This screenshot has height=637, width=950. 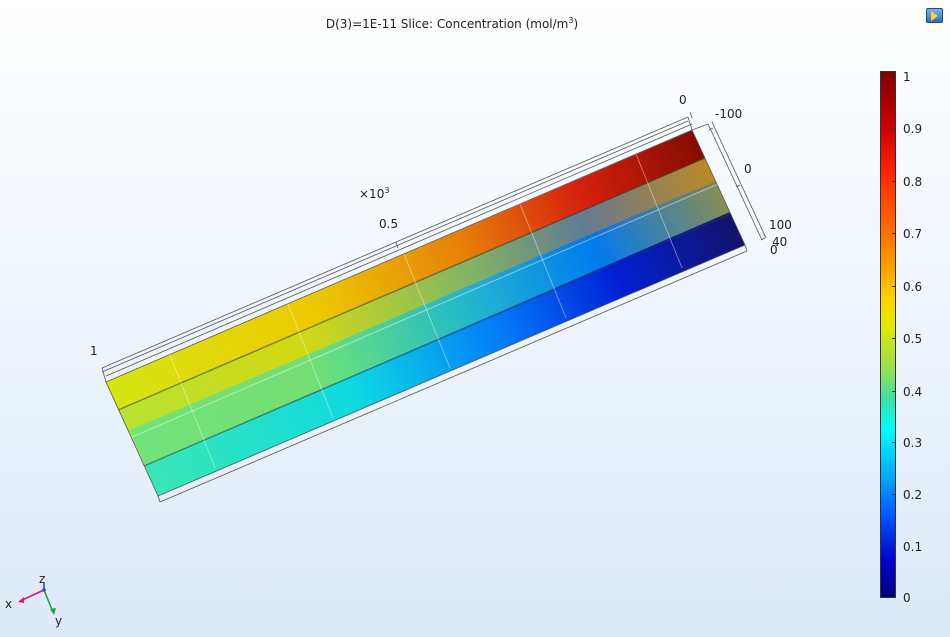 What do you see at coordinates (913, 287) in the screenshot?
I see `colorbar-label-0-6: 0.6` at bounding box center [913, 287].